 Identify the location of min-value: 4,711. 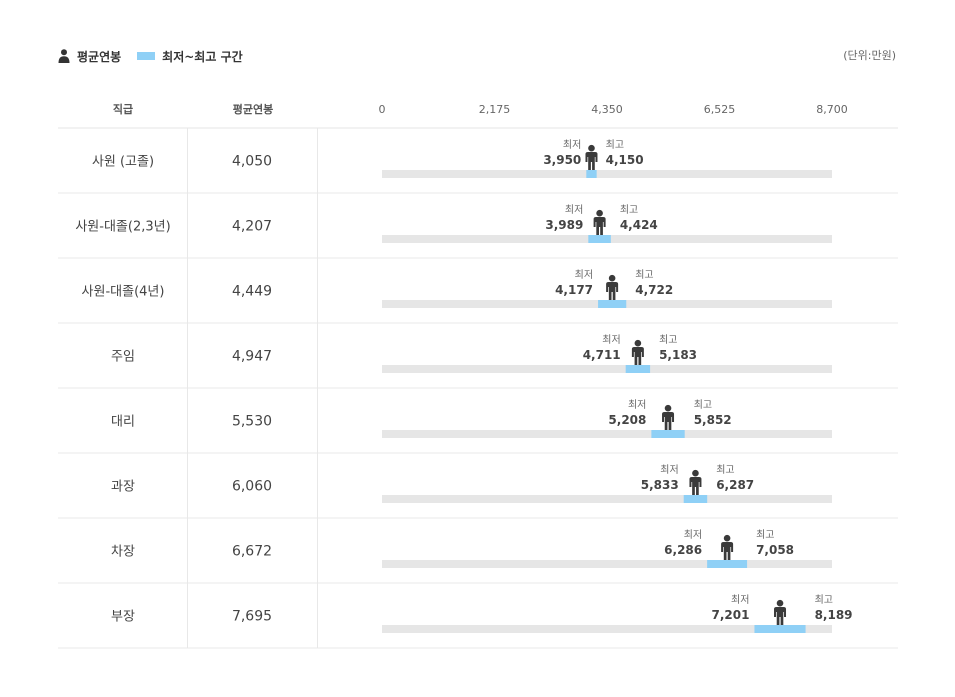
(602, 355).